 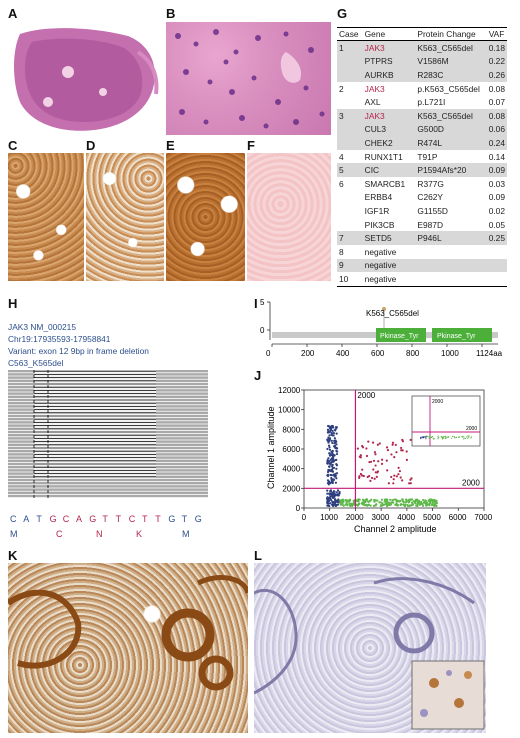 I want to click on dna-base: C, so click(x=132, y=519).